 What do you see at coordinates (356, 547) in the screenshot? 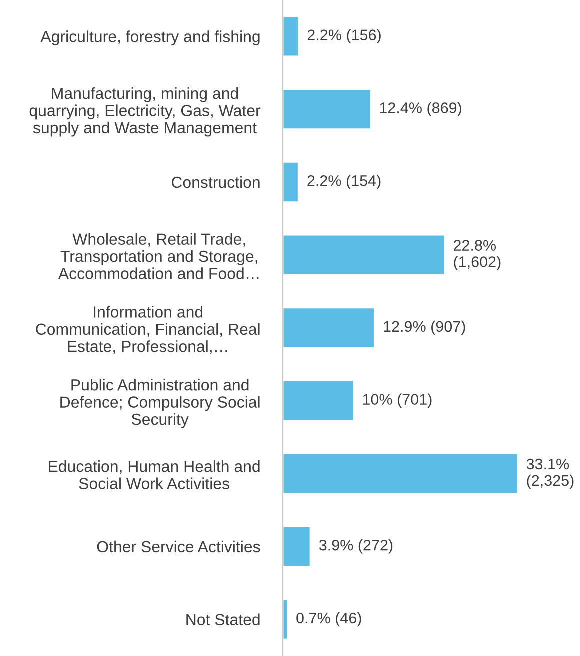
I see `data-label: 3.9% (272)` at bounding box center [356, 547].